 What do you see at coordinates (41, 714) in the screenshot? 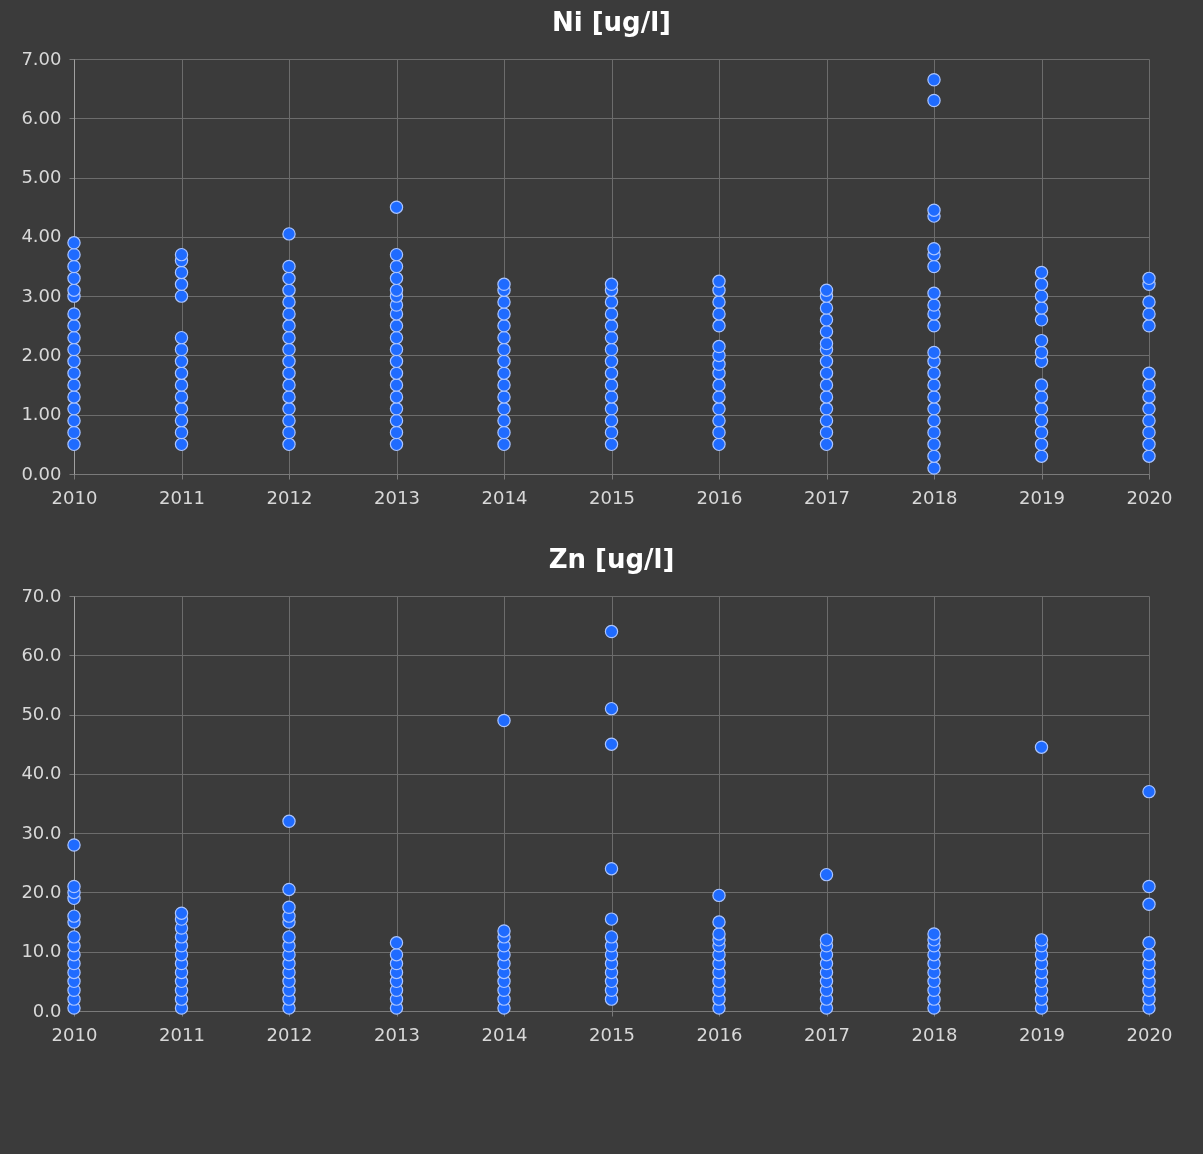
I see `y-tick-label: 50.0` at bounding box center [41, 714].